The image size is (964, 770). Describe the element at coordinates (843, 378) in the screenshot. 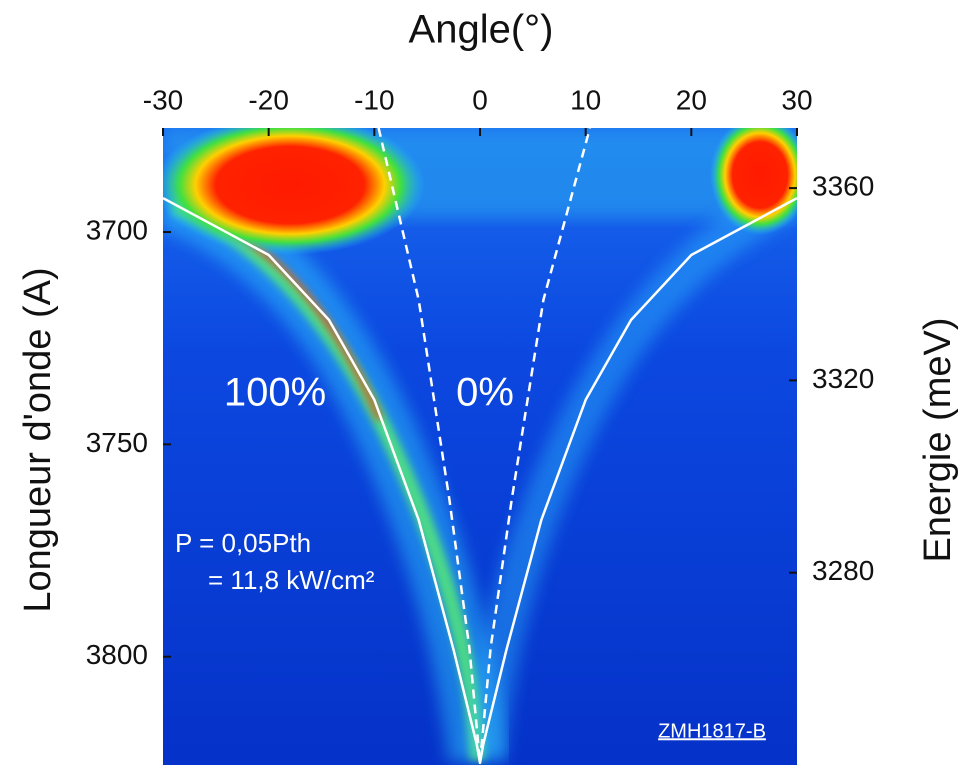

I see `y2-tick-label: 3320` at that location.